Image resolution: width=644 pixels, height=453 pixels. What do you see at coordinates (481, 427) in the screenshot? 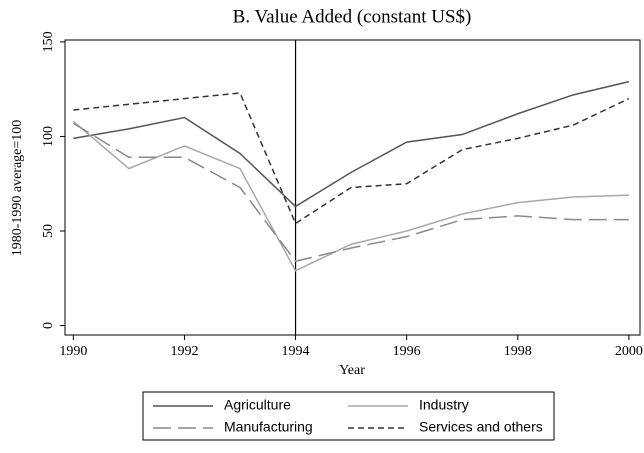
I see `legend-label: Services and others` at bounding box center [481, 427].